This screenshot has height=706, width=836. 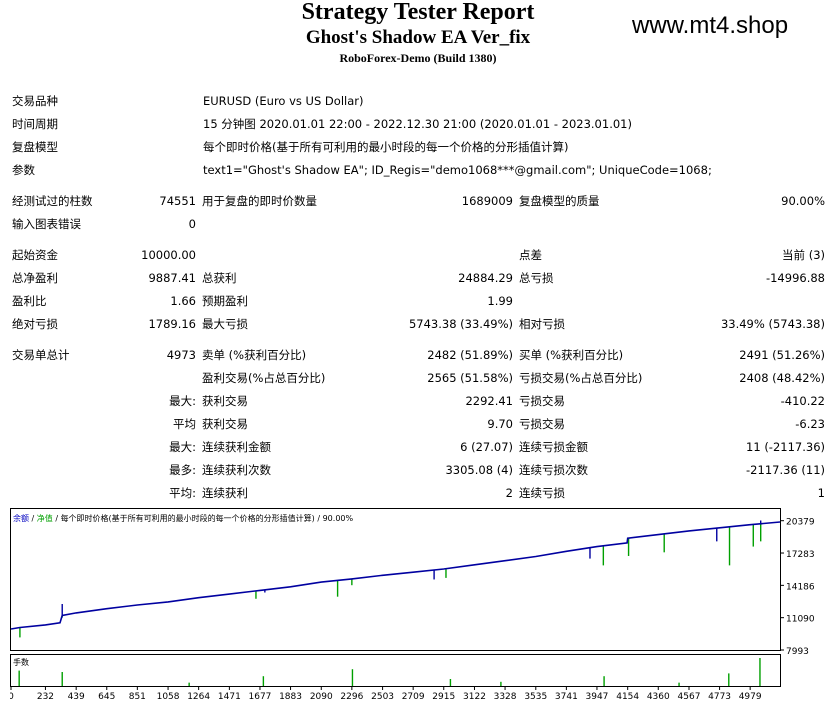 What do you see at coordinates (264, 377) in the screenshot?
I see `profit-trades-label: 盈利交易(%占总百分比)` at bounding box center [264, 377].